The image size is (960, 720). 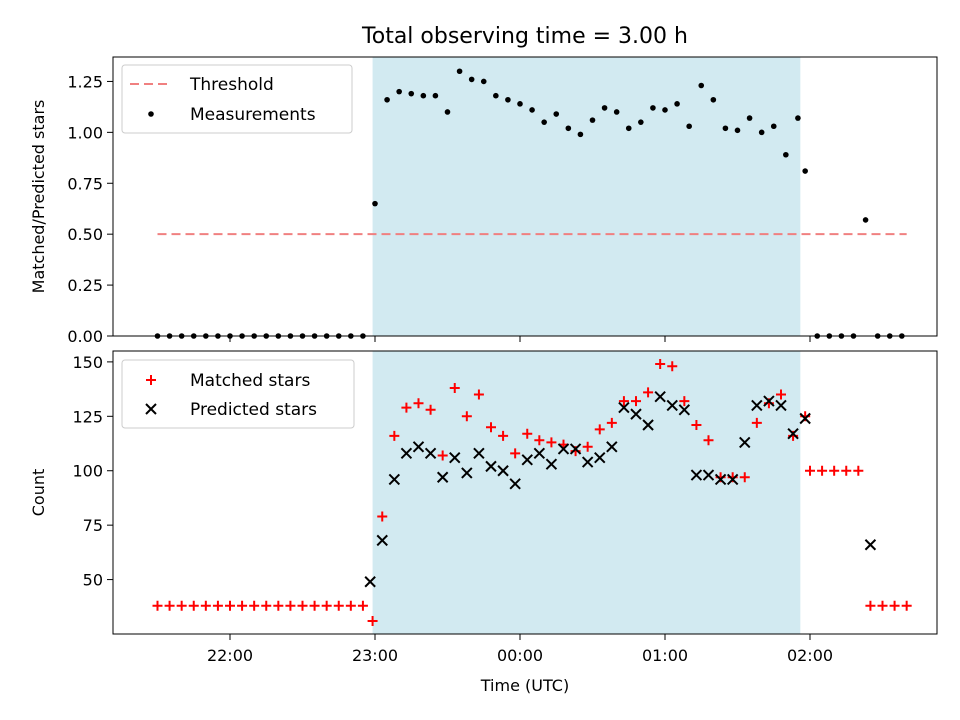 I want to click on x-tick-label-0: 22:00, so click(x=230, y=655).